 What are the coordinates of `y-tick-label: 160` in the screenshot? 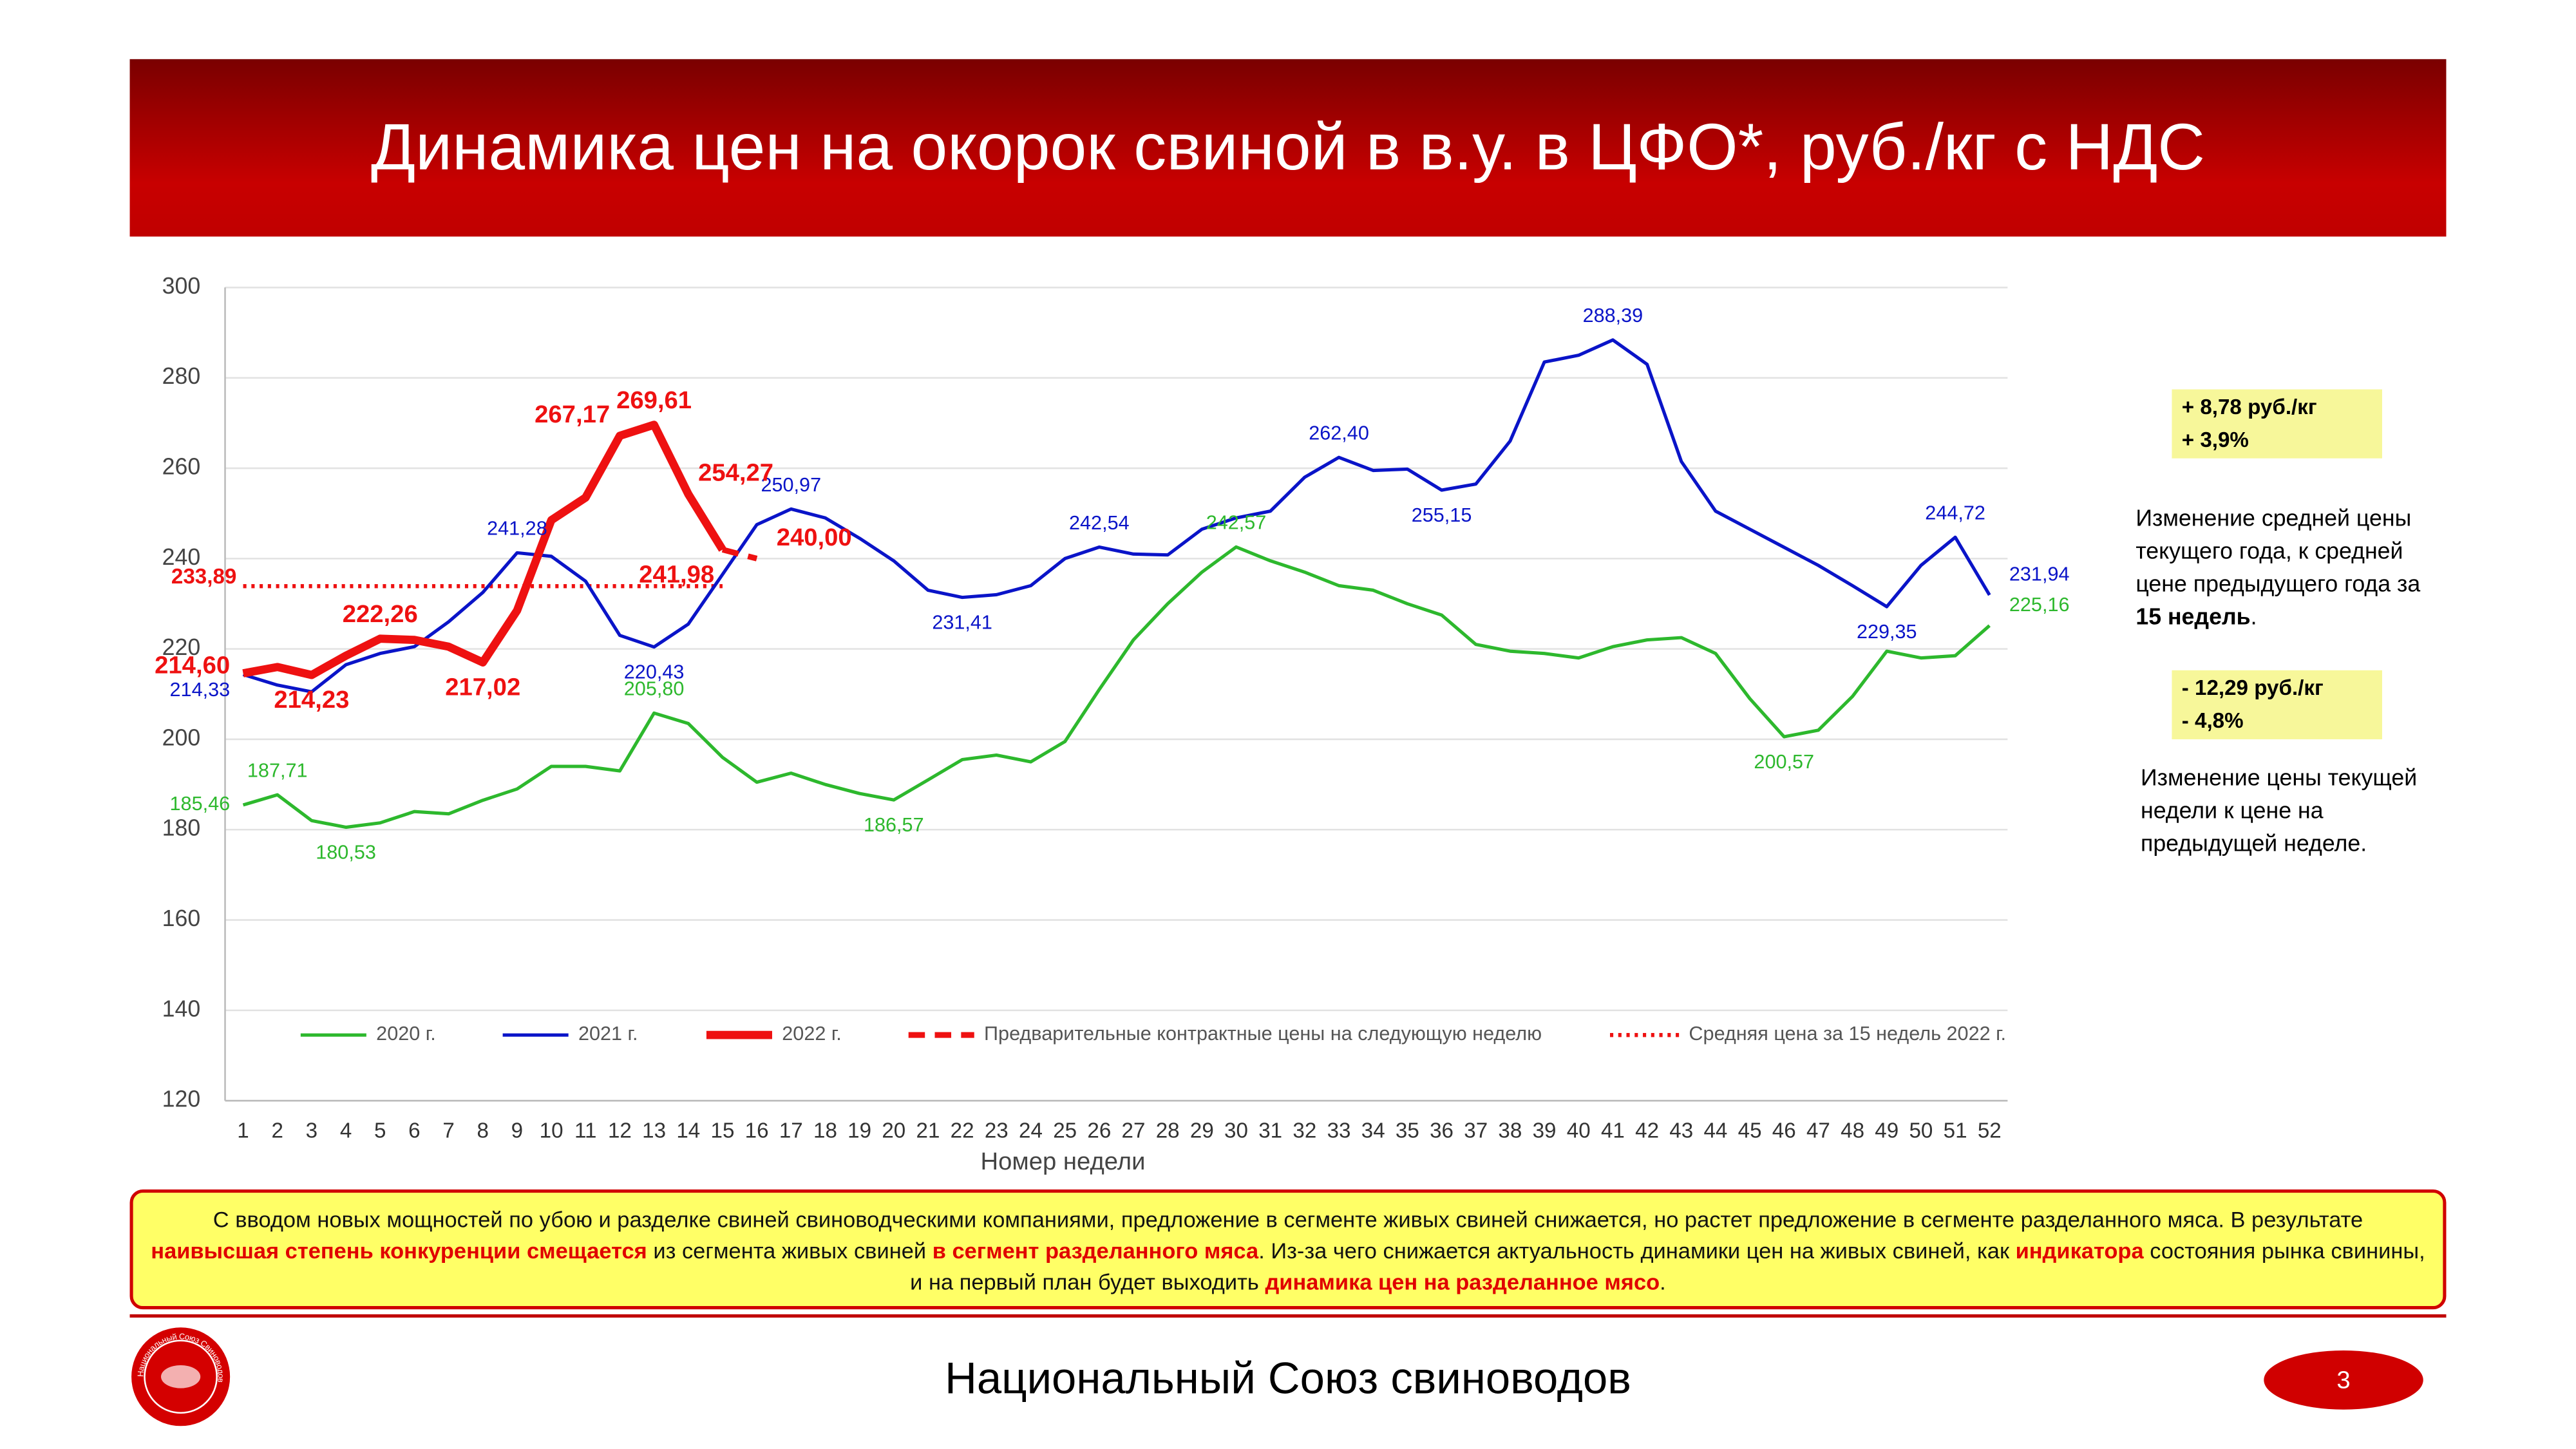 It's located at (182, 918).